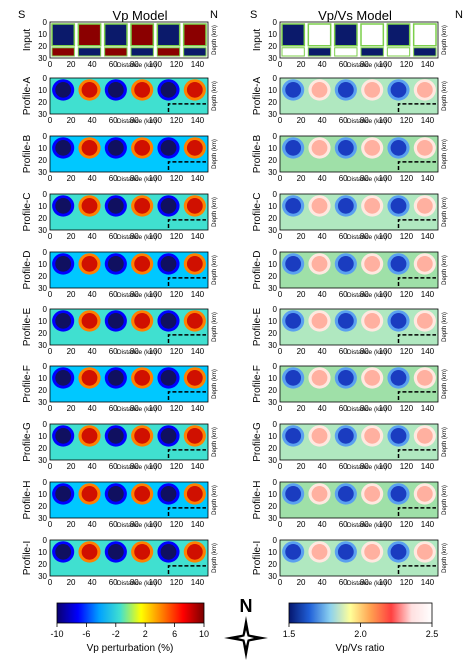  Describe the element at coordinates (360, 648) in the screenshot. I see `vpvs-colorbar-label: Vp/Vs ratio` at that location.